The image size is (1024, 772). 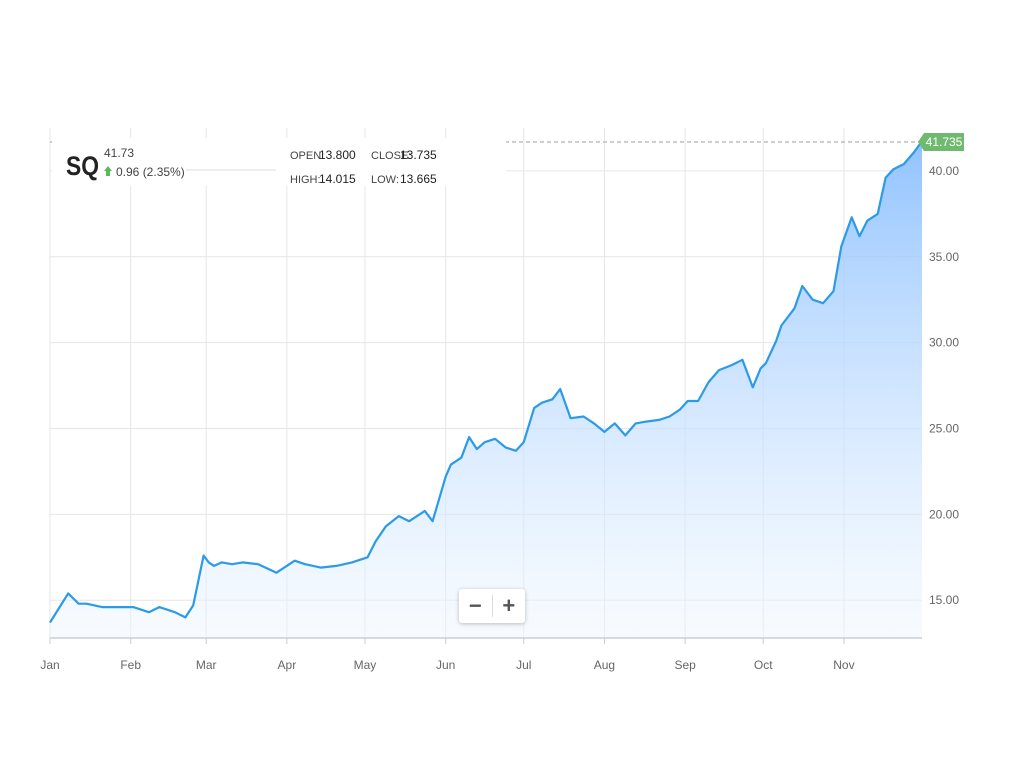 What do you see at coordinates (418, 155) in the screenshot?
I see `close-value: 13.735` at bounding box center [418, 155].